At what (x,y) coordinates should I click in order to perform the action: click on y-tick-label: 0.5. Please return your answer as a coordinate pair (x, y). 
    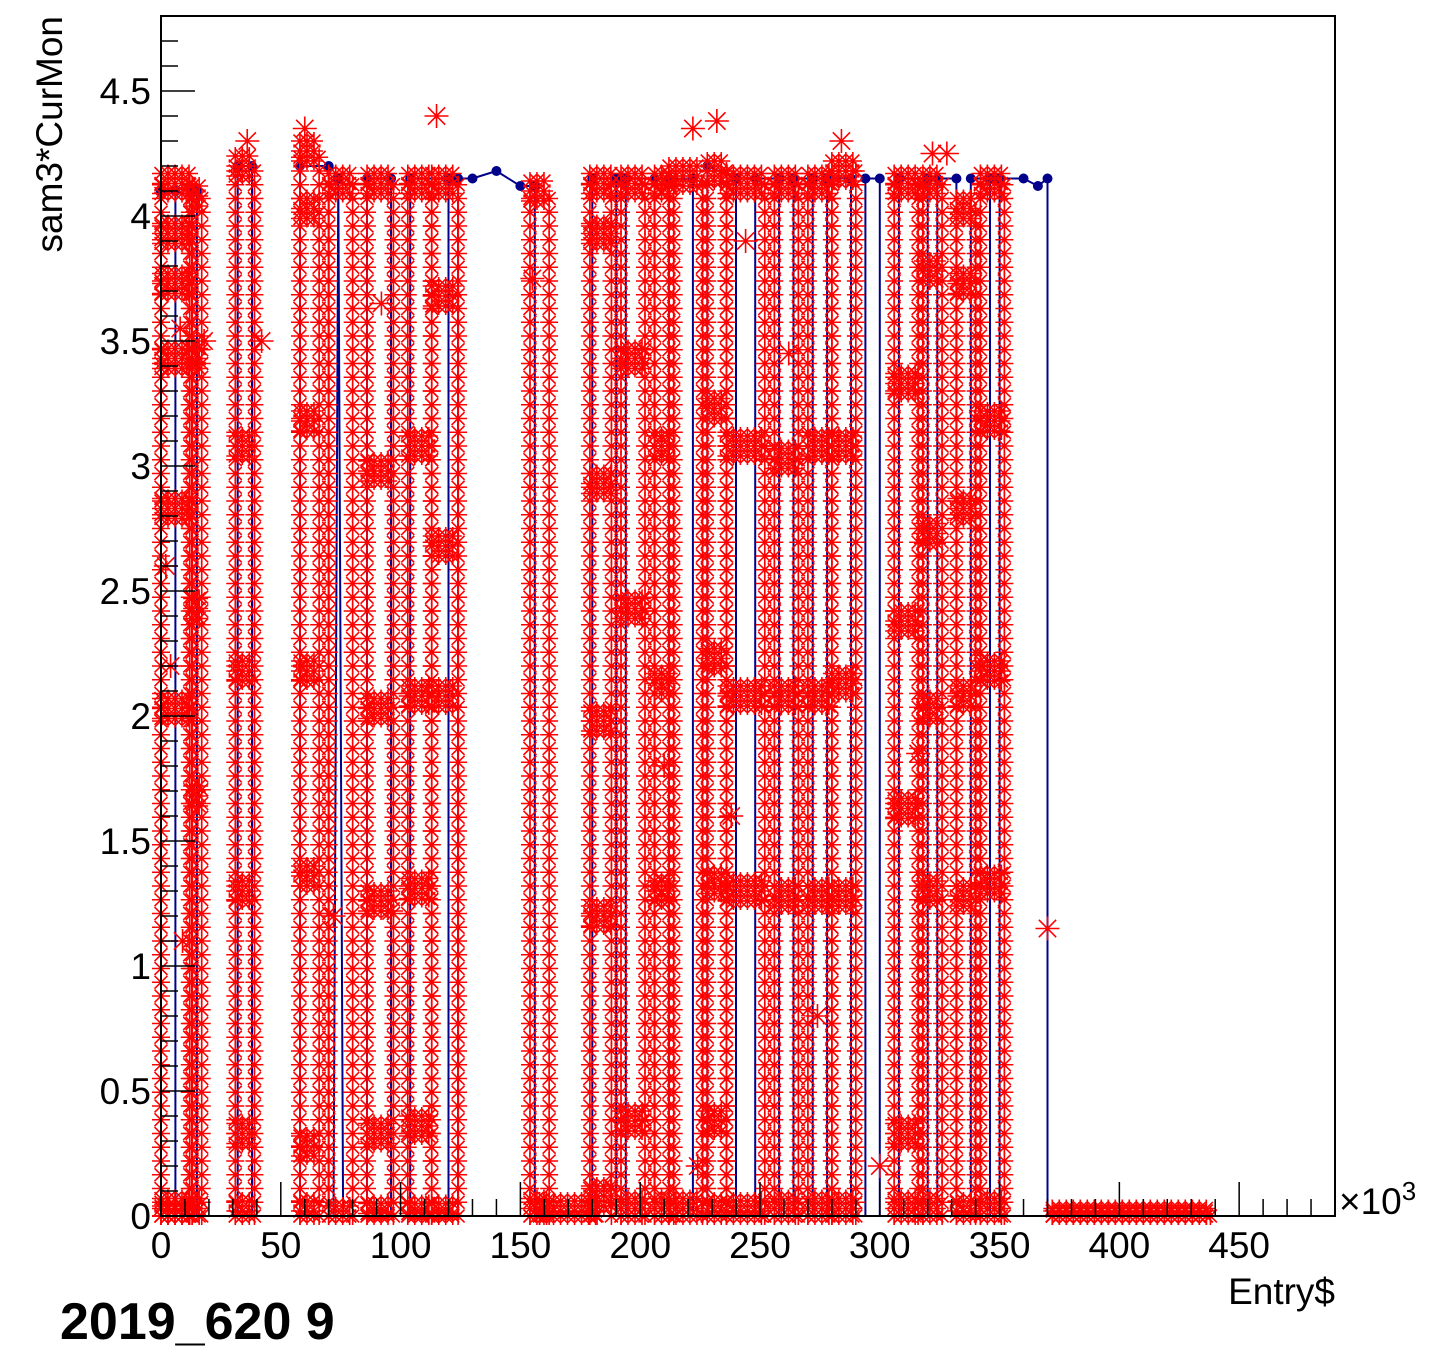
    Looking at the image, I should click on (125, 1091).